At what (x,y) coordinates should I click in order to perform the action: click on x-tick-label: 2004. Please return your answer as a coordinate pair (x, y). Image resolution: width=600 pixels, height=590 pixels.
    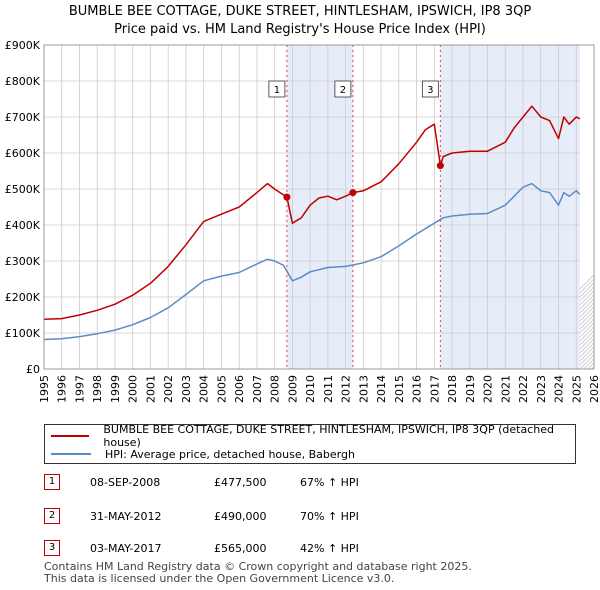
    Looking at the image, I should click on (204, 389).